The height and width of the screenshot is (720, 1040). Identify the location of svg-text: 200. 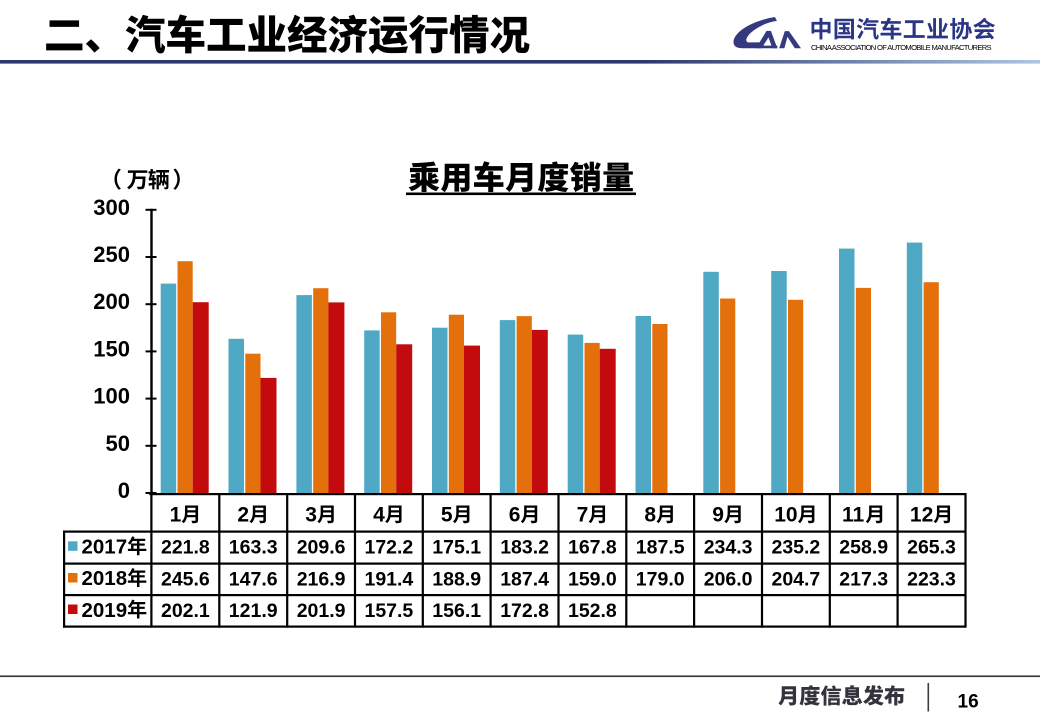
(111, 301).